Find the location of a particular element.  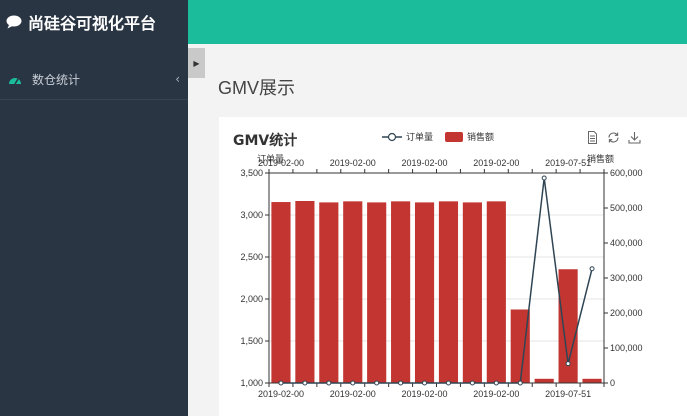

y-left-tick-label: 3,500 is located at coordinates (251, 173).